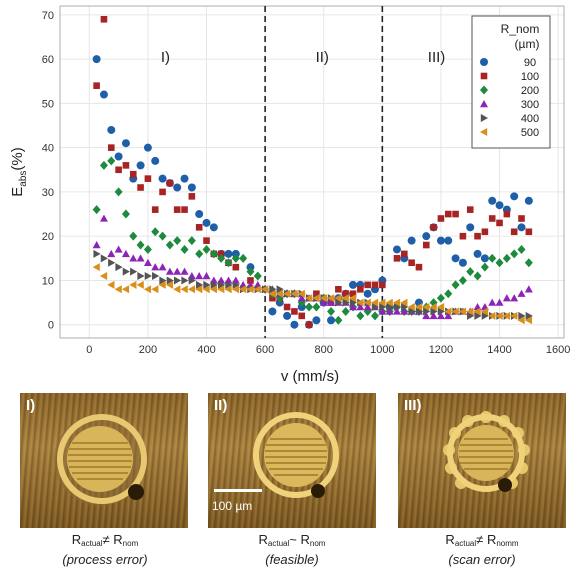  Describe the element at coordinates (509, 98) in the screenshot. I see `legend-items: 90 100 200 300 400 500` at that location.